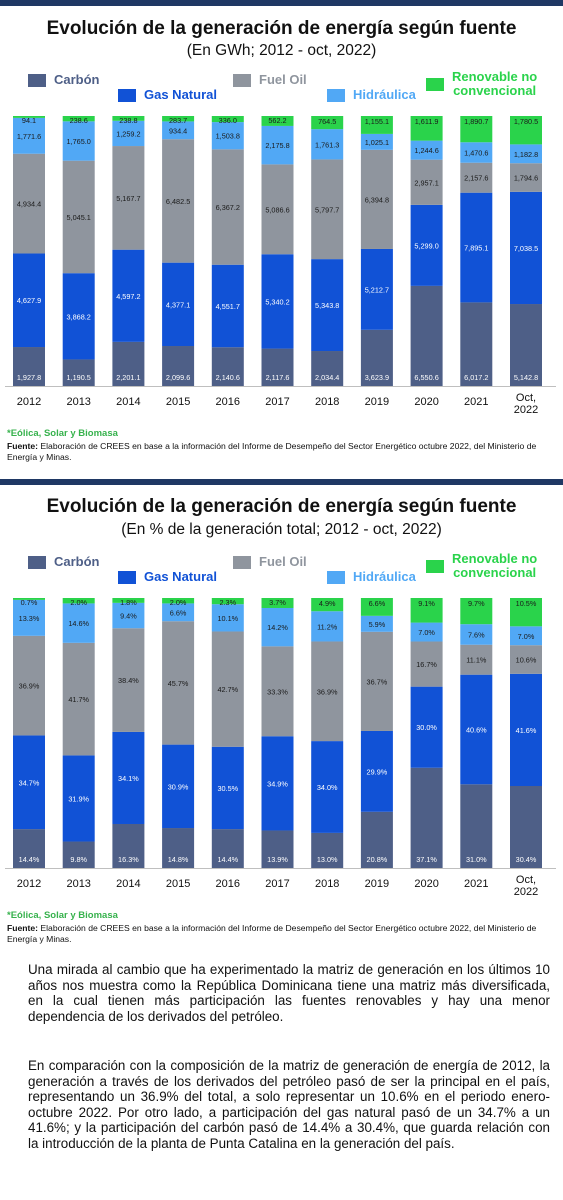  I want to click on x-tick-label: 2015, so click(178, 884).